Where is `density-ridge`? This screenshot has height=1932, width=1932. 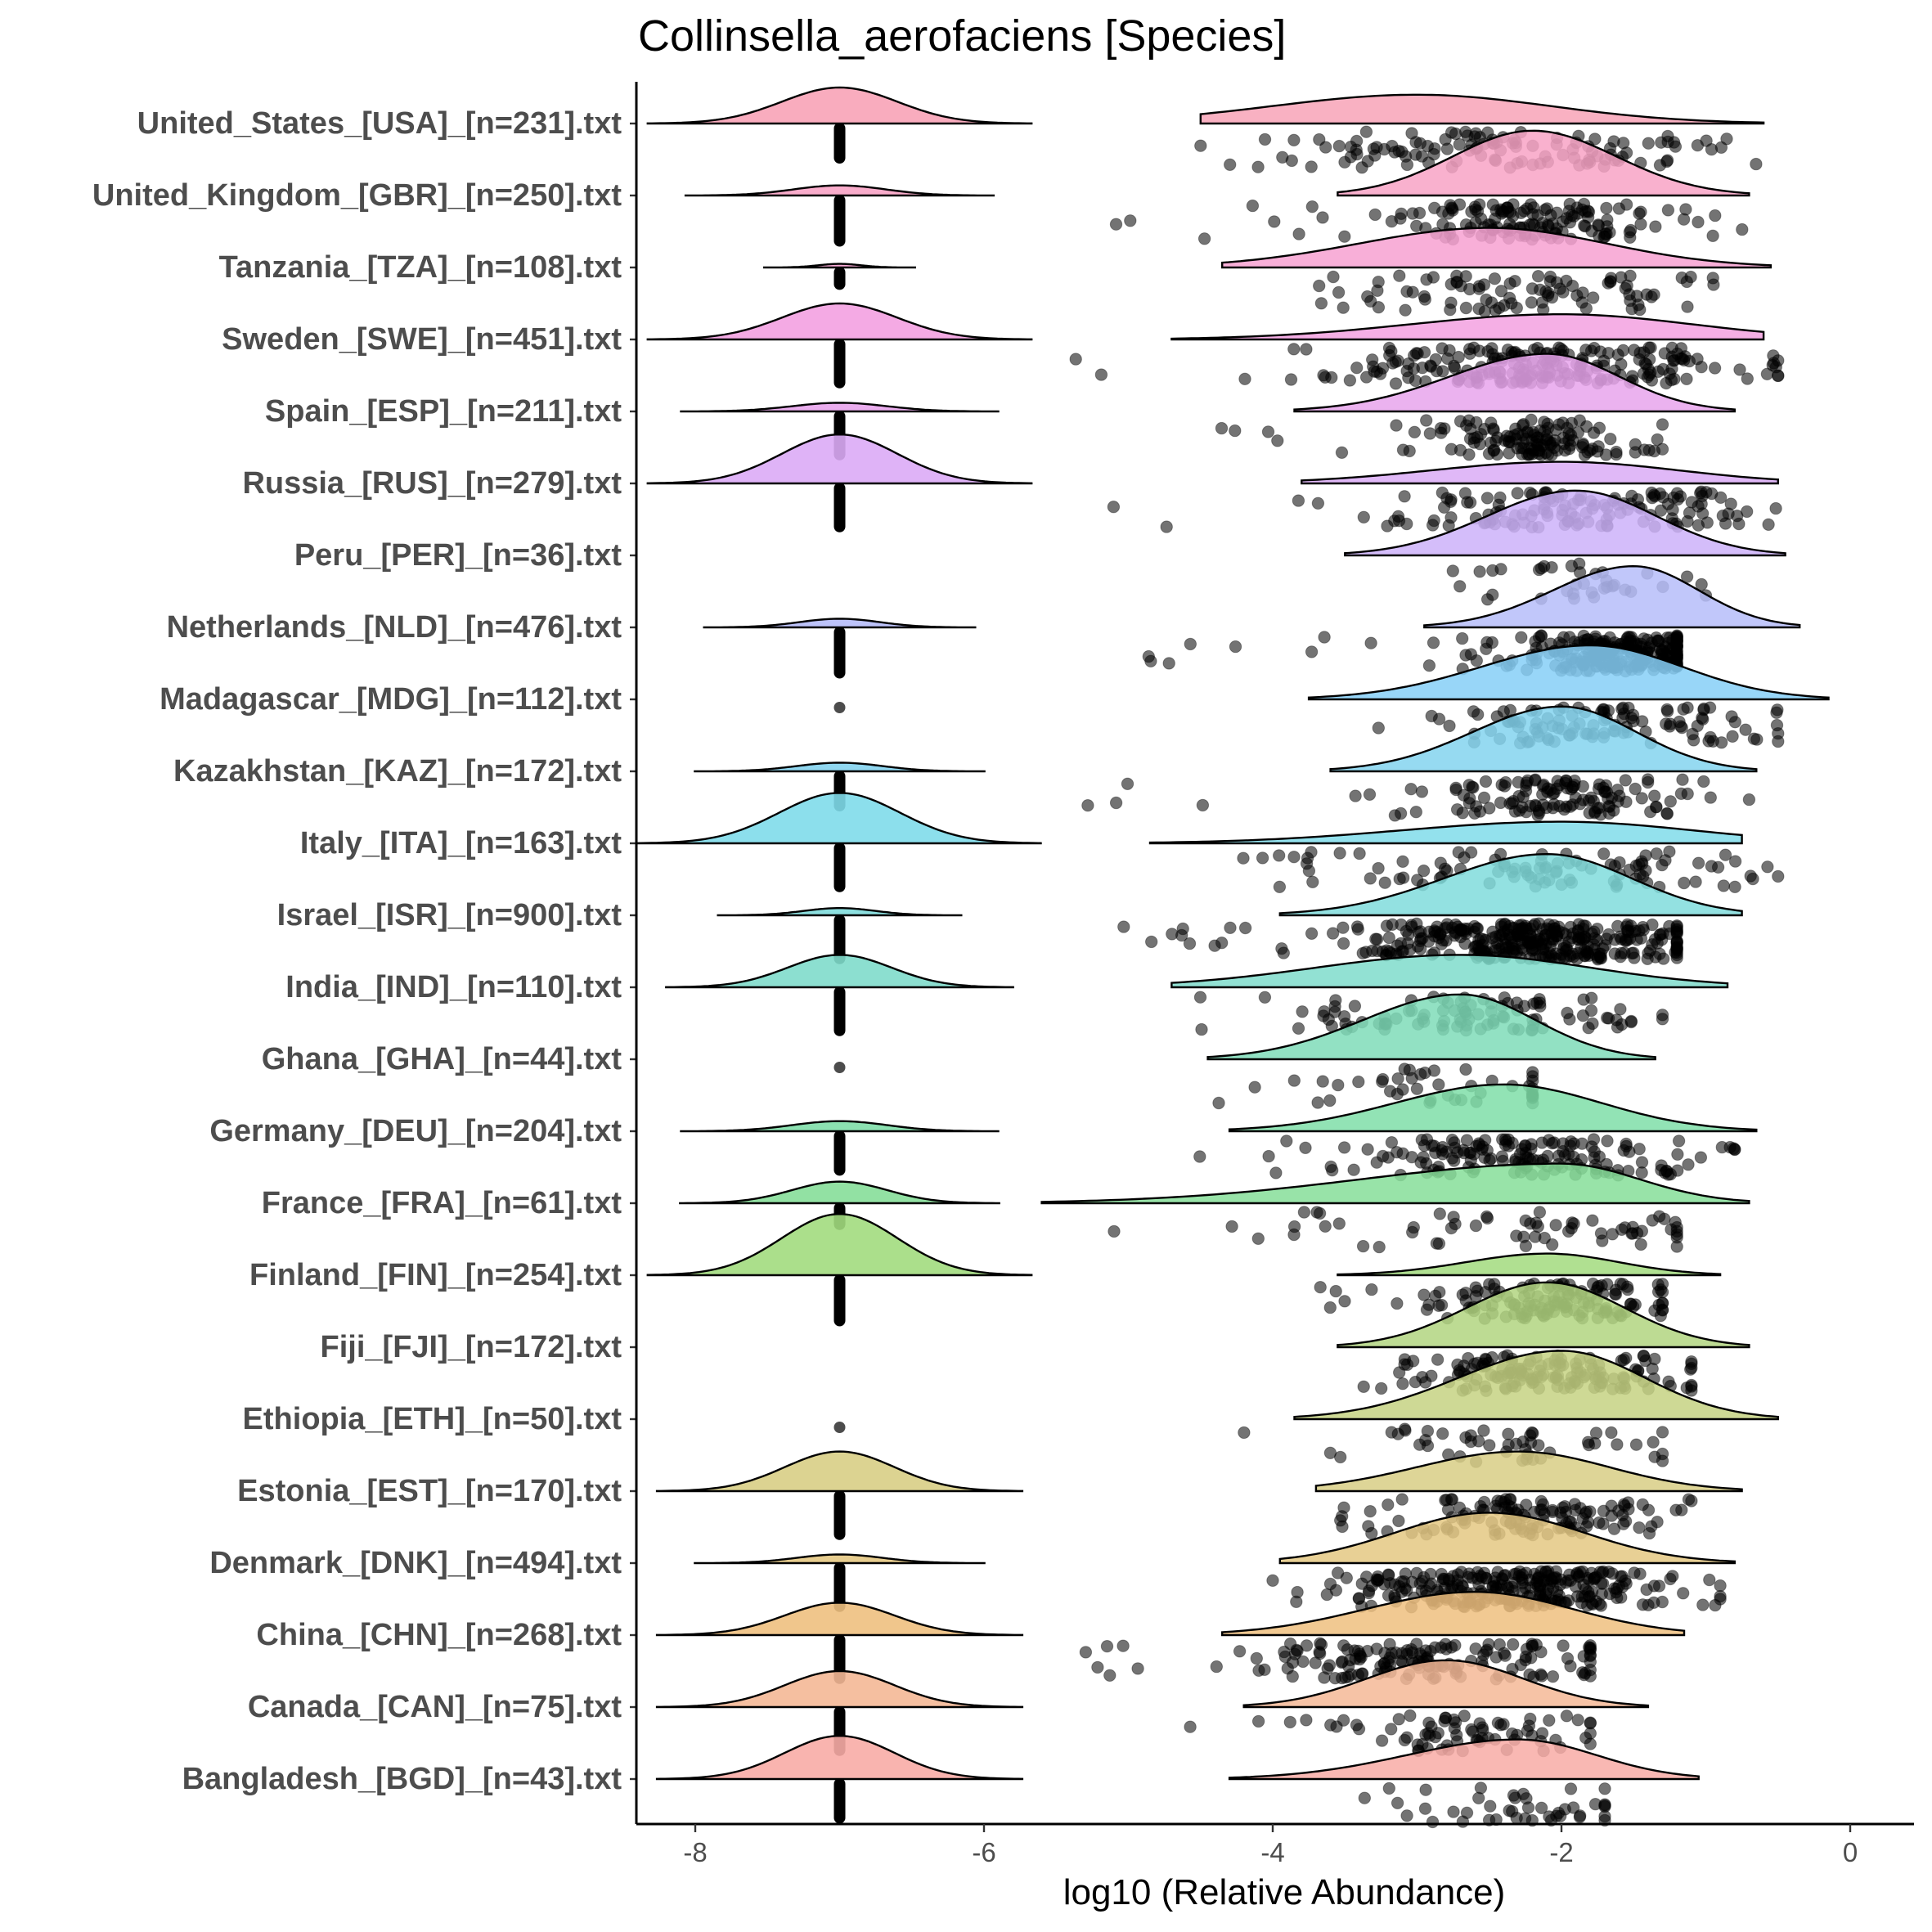 density-ridge is located at coordinates (1446, 833).